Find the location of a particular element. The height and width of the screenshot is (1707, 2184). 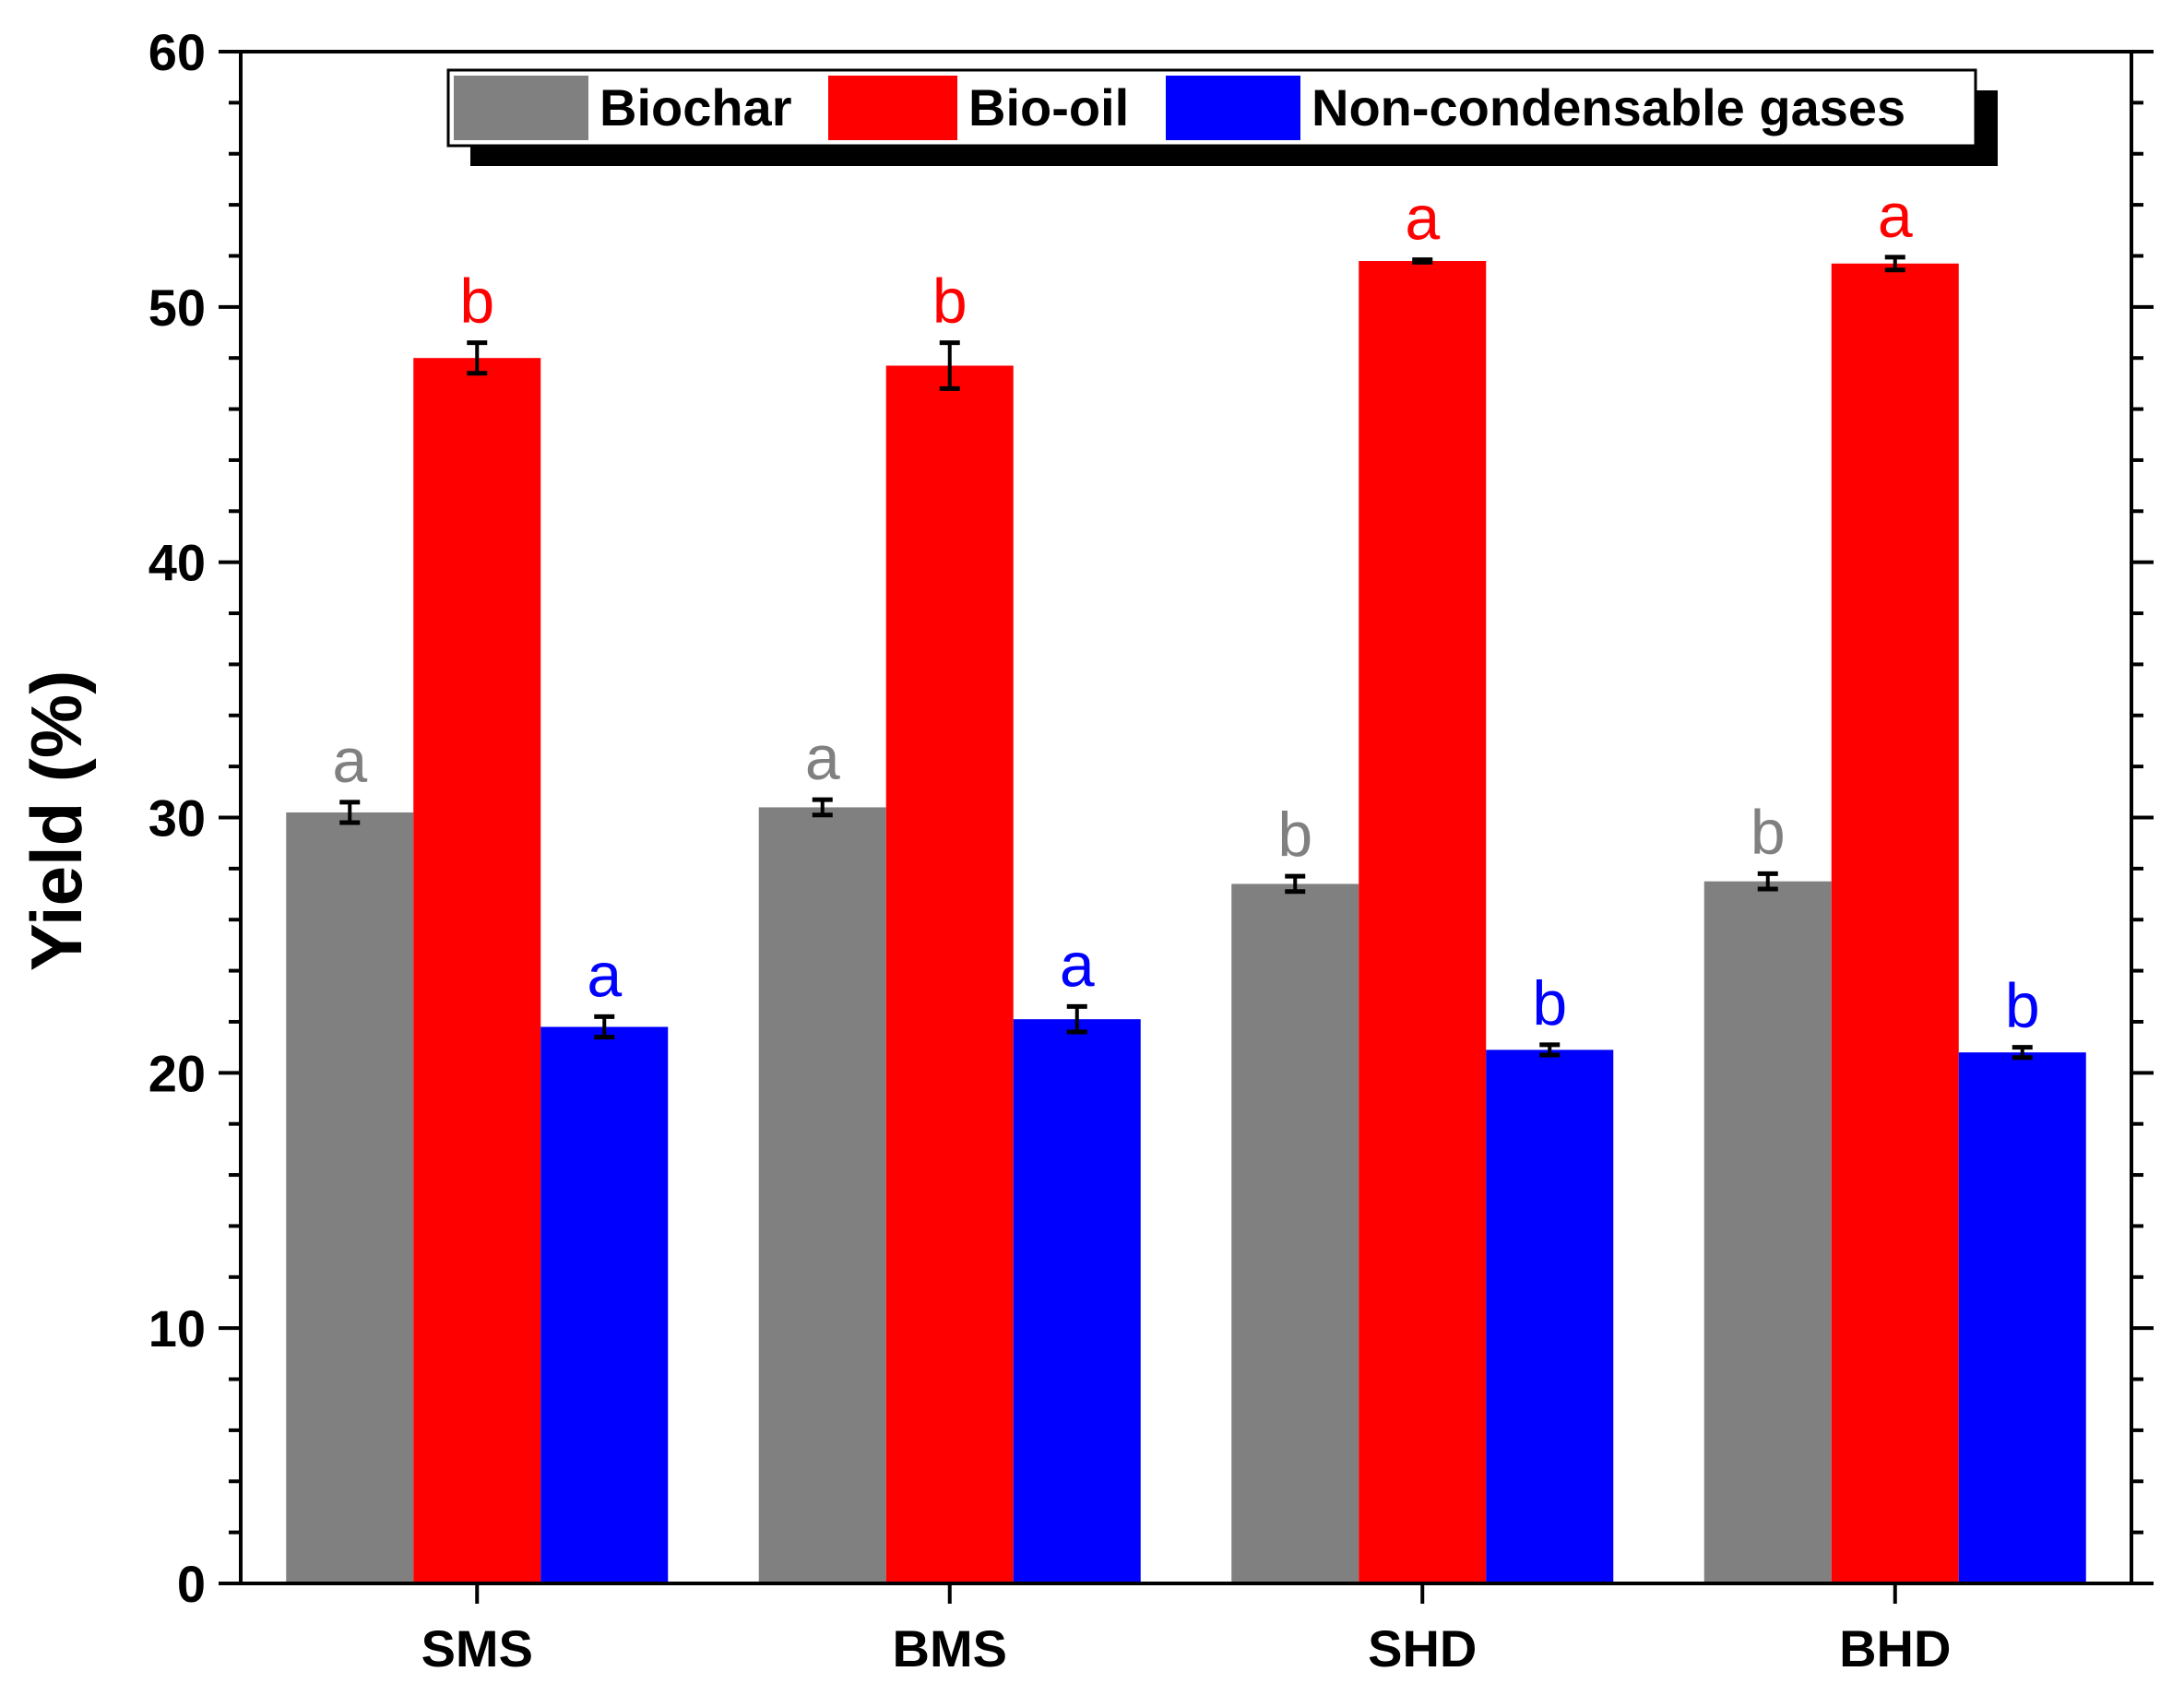

y-tick-label: 60 is located at coordinates (177, 52).